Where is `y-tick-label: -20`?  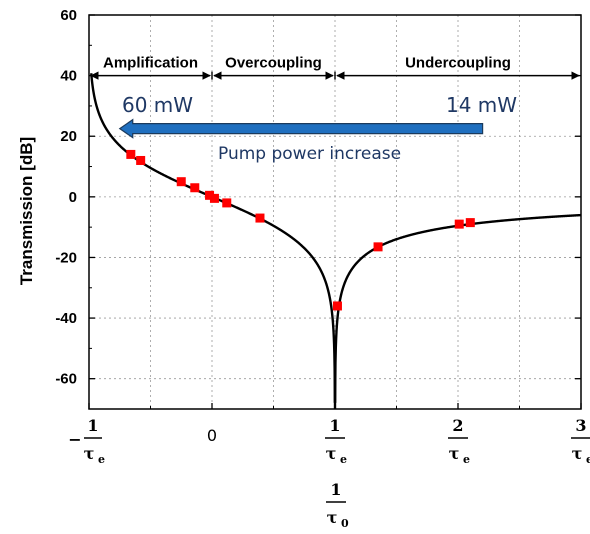
y-tick-label: -20 is located at coordinates (66, 257).